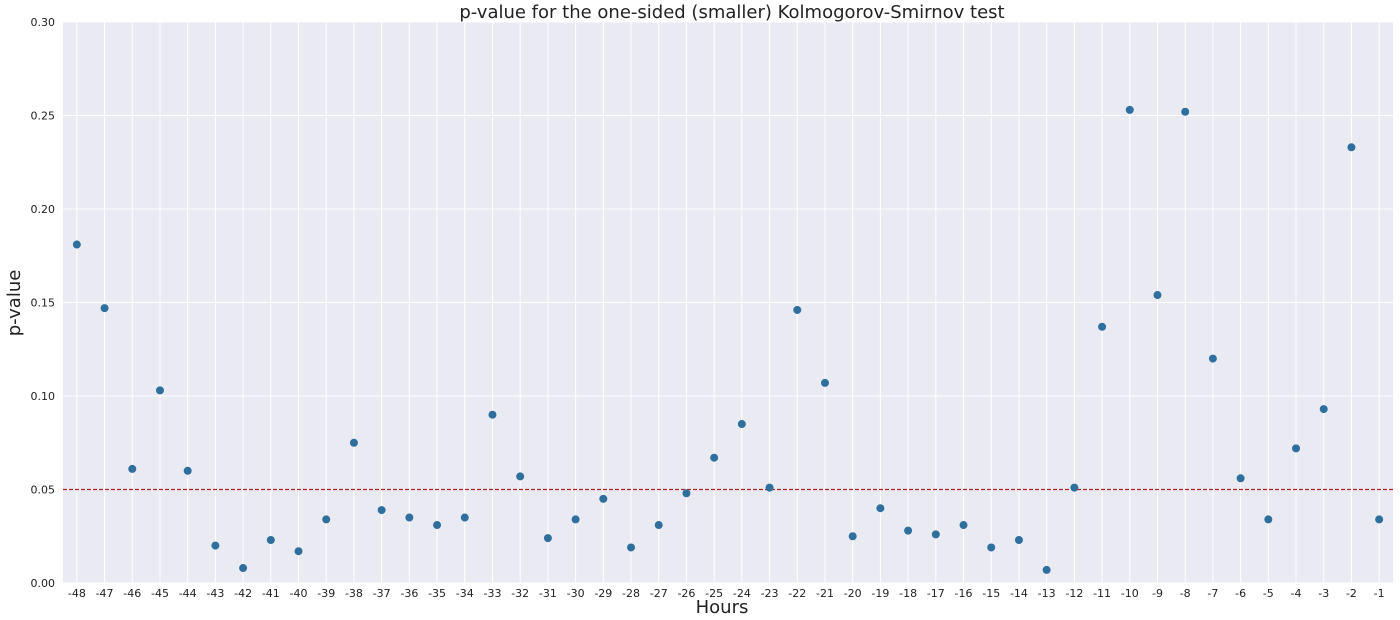 The width and height of the screenshot is (1400, 620). Describe the element at coordinates (215, 593) in the screenshot. I see `x-tick-label: -43` at that location.